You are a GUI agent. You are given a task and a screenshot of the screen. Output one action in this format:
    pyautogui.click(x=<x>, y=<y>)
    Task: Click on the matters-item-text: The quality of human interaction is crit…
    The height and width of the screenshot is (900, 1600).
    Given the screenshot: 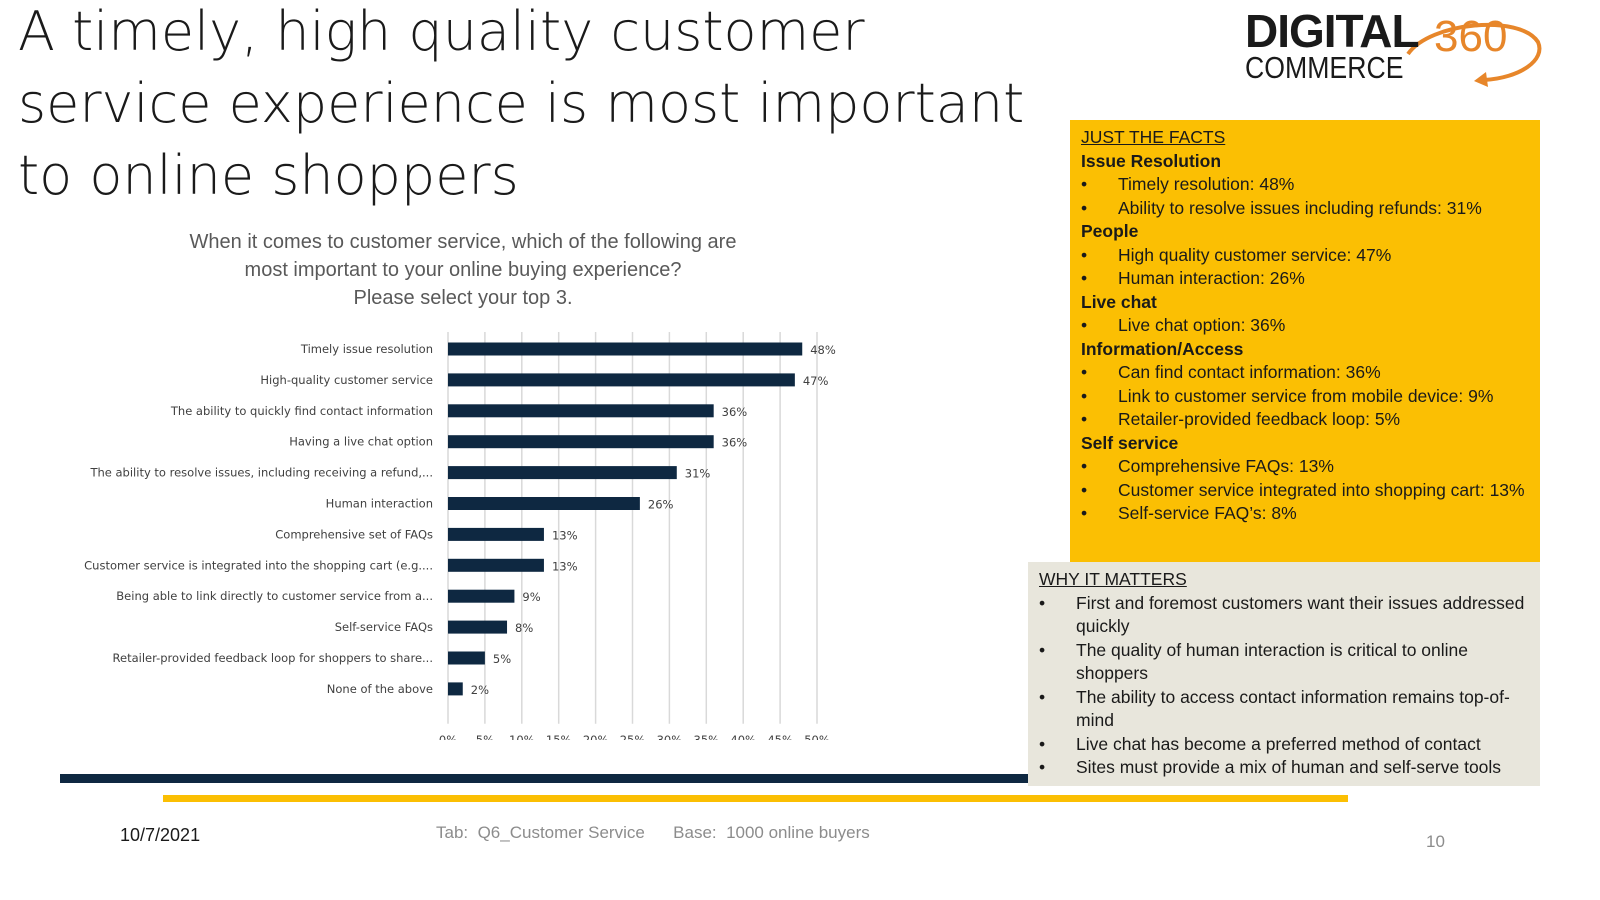 What is the action you would take?
    pyautogui.click(x=1272, y=661)
    